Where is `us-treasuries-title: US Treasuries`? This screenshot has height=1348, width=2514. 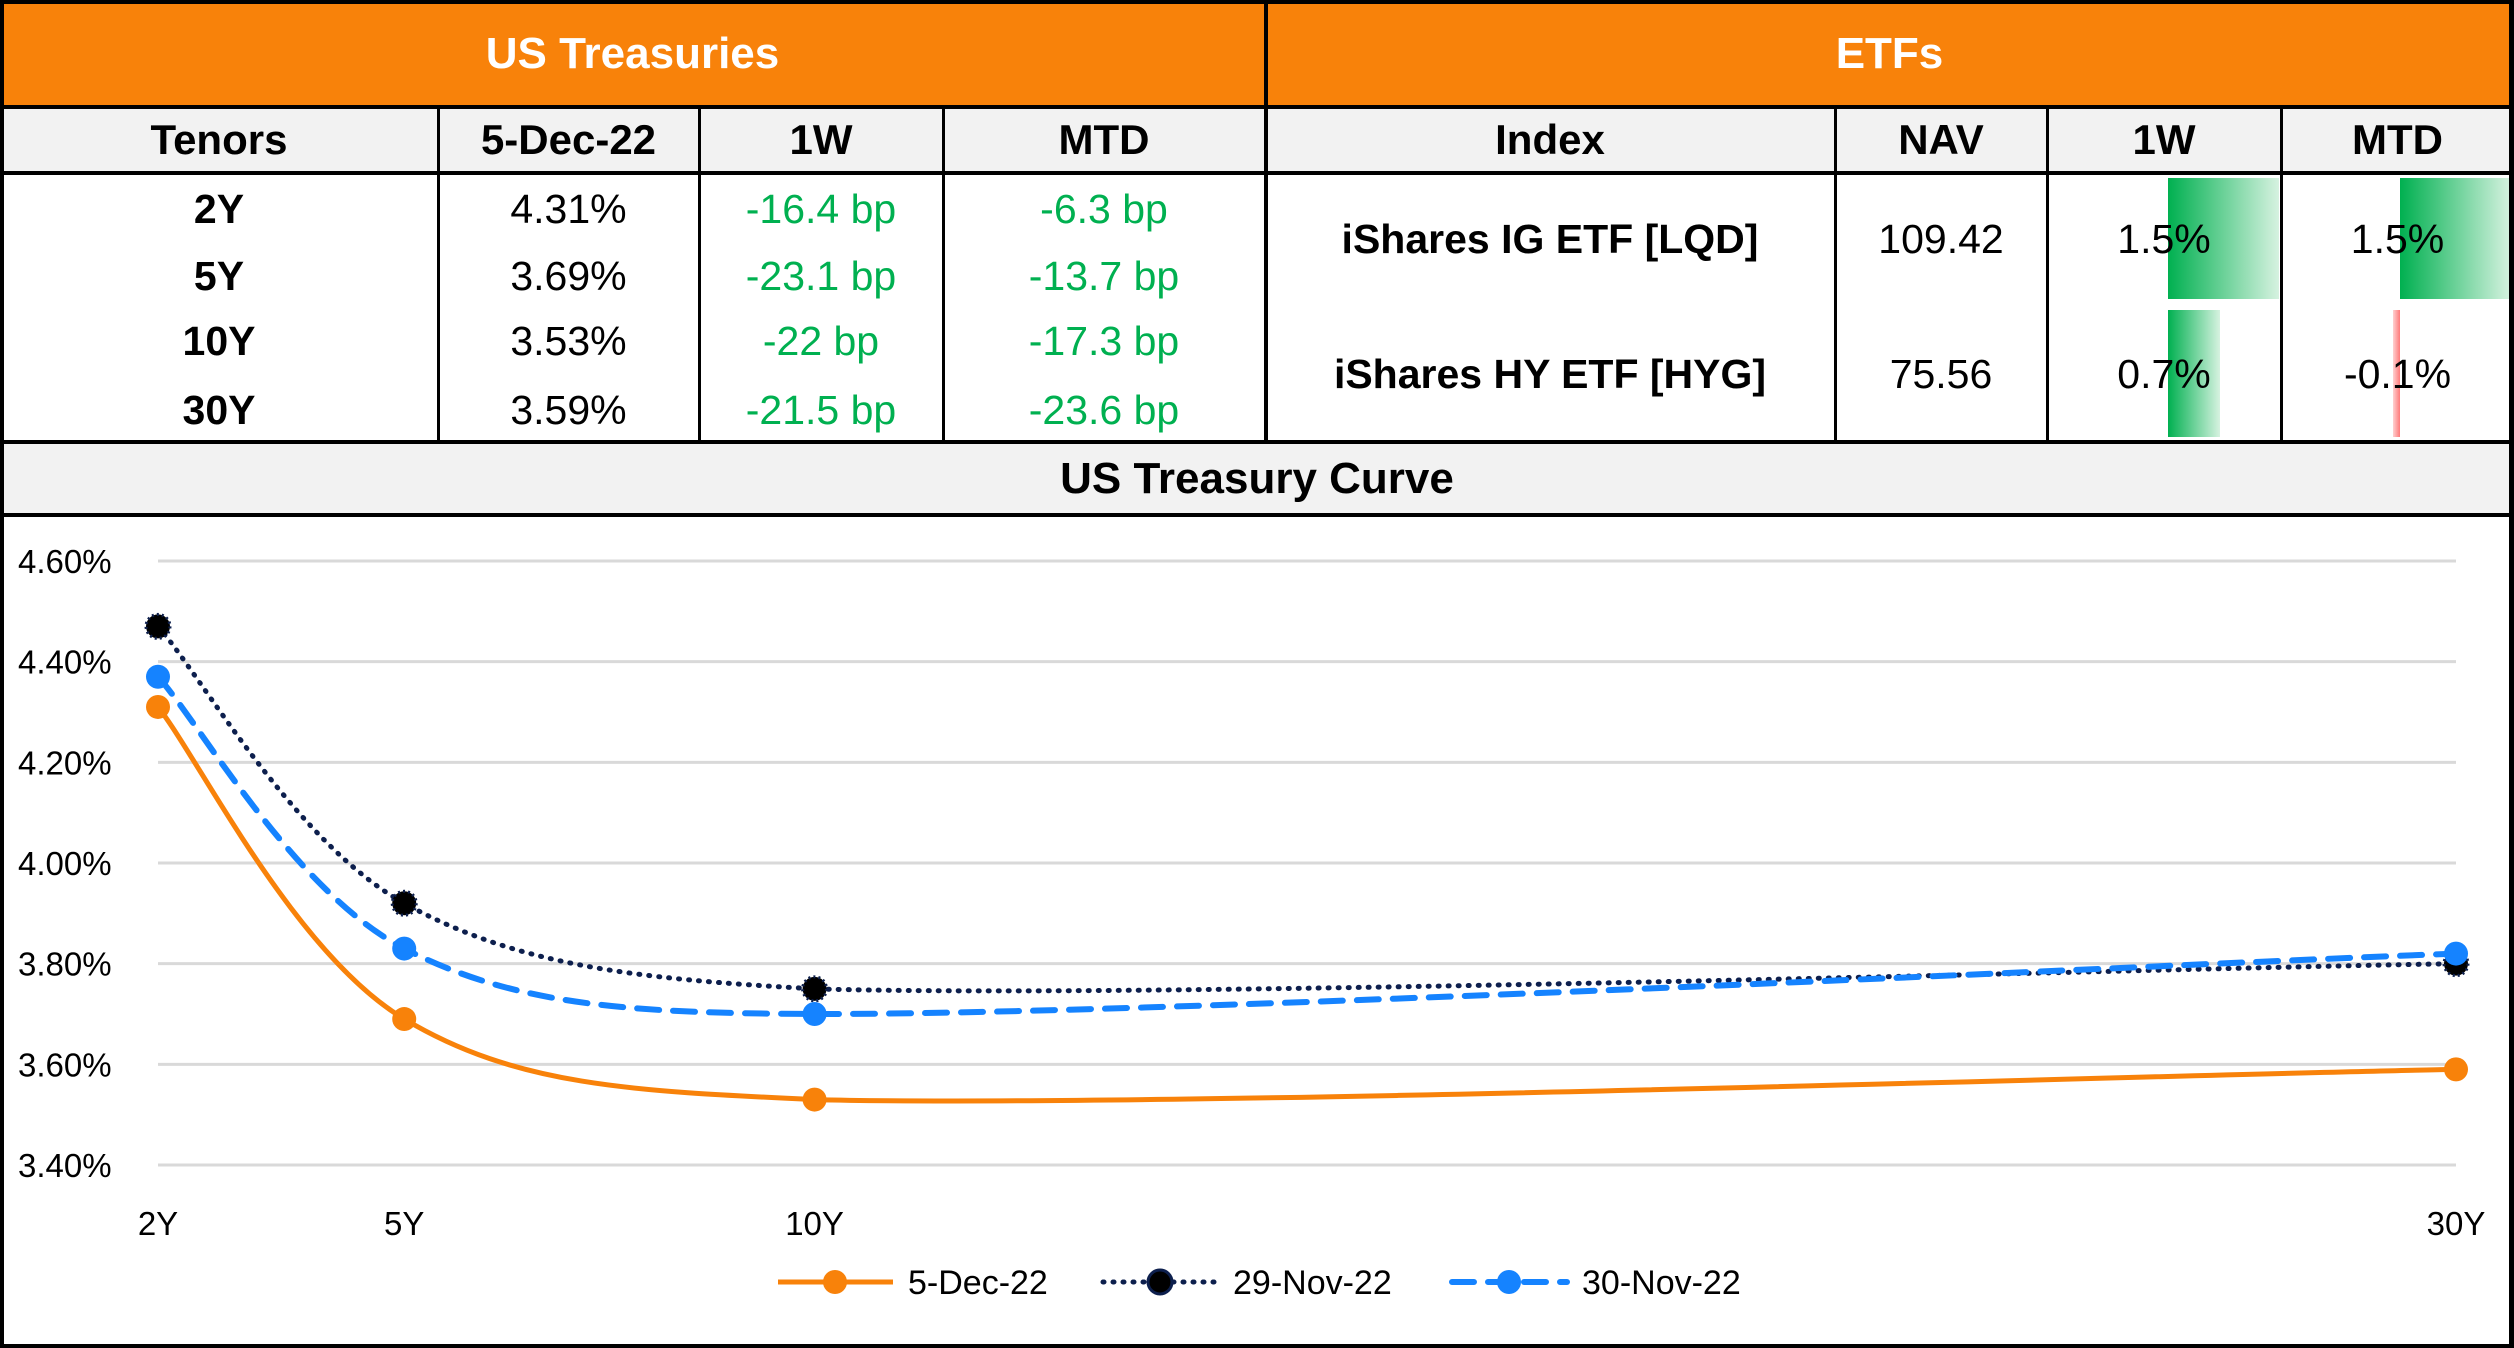 us-treasuries-title: US Treasuries is located at coordinates (632, 53).